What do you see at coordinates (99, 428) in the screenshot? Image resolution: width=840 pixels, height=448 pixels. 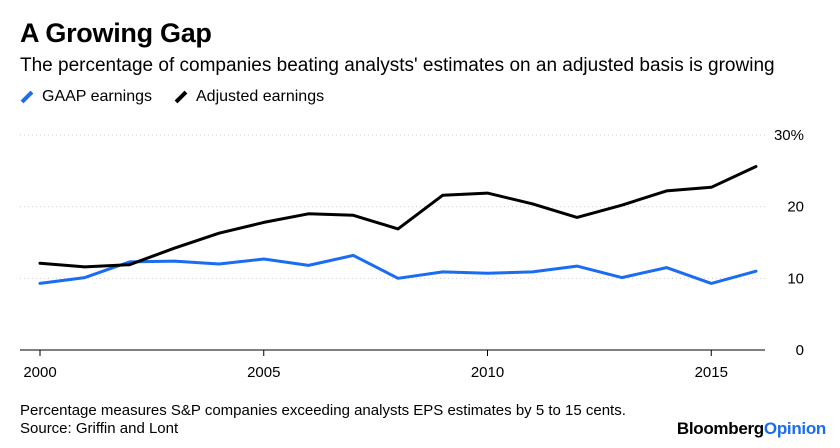 I see `footnote-source: Source: Griffin and Lont` at bounding box center [99, 428].